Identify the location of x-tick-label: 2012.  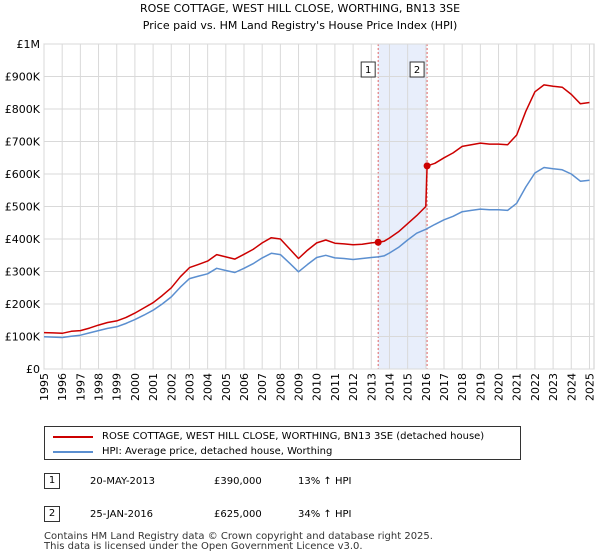
(353, 387).